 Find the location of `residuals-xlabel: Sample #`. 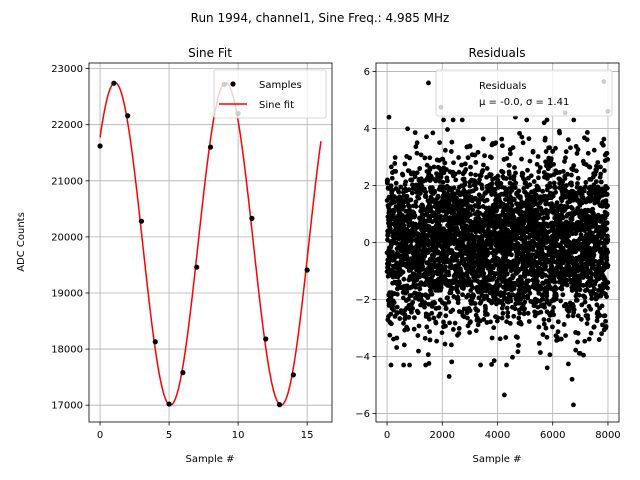

residuals-xlabel: Sample # is located at coordinates (496, 459).